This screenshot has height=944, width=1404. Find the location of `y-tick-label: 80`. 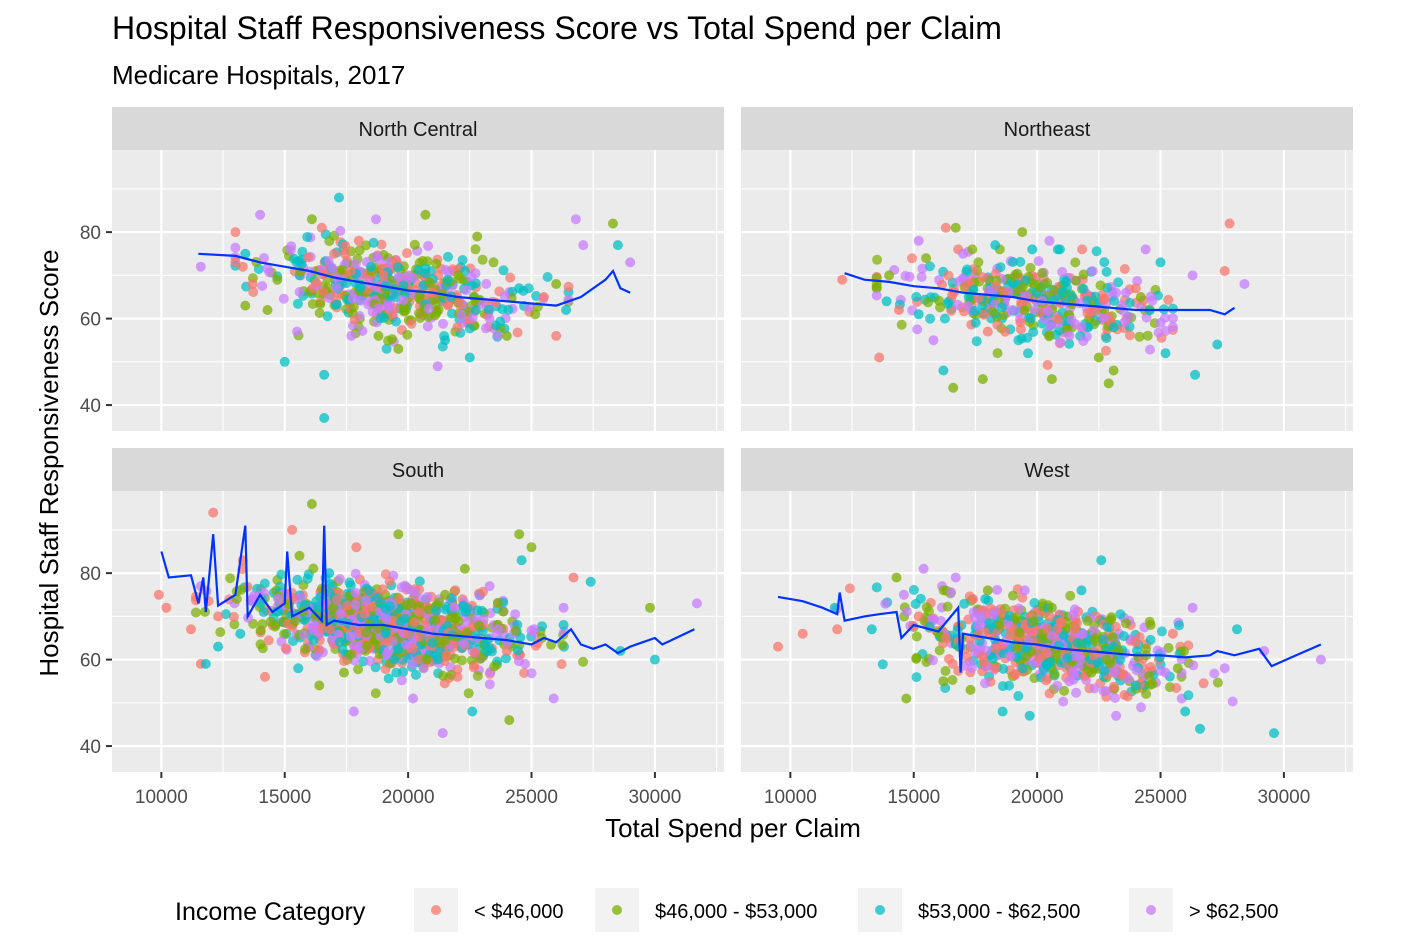

y-tick-label: 80 is located at coordinates (90, 233).